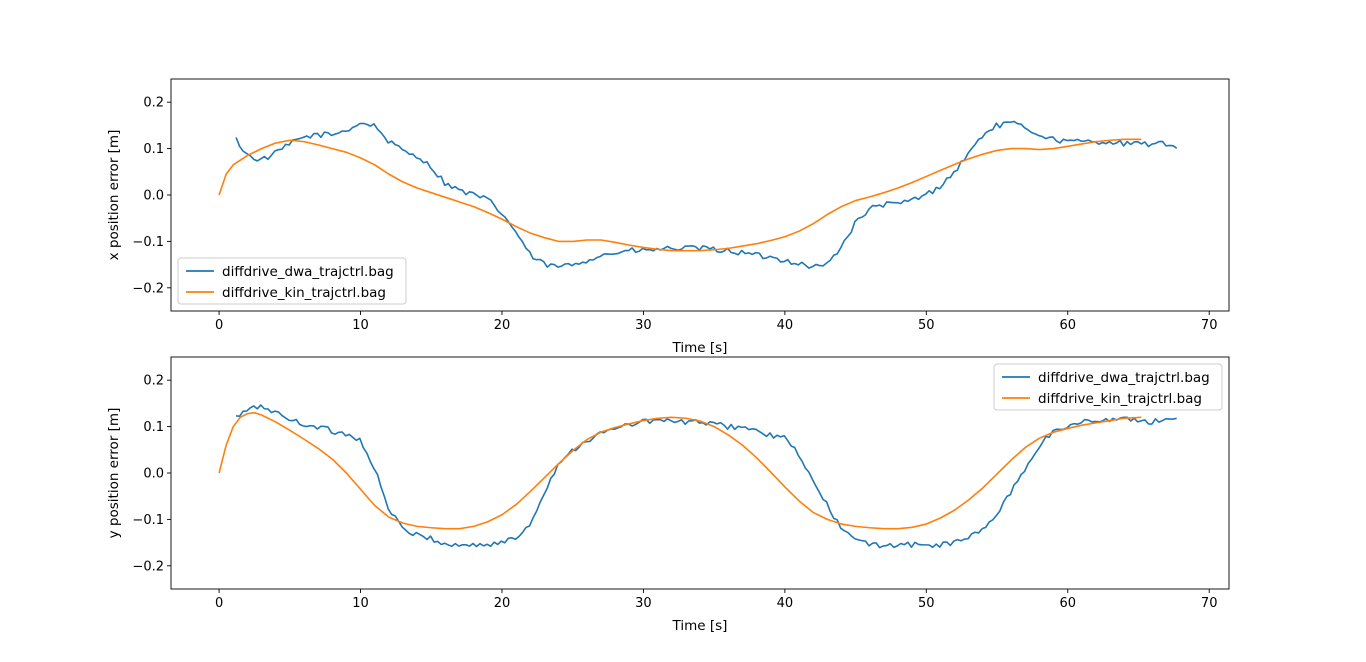 This screenshot has width=1366, height=662. What do you see at coordinates (114, 195) in the screenshot?
I see `y-axis-label: x position error [m]` at bounding box center [114, 195].